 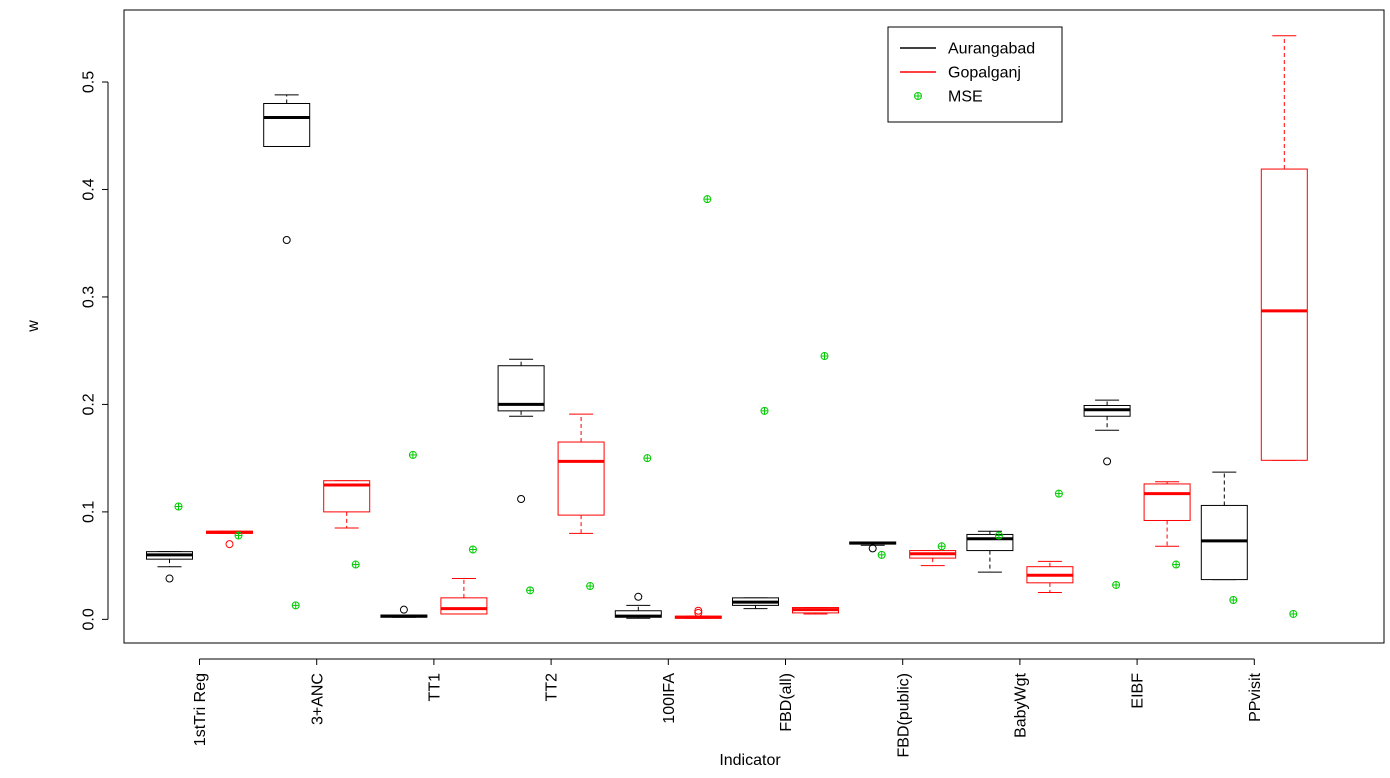 I want to click on legend-label: Aurangabad, so click(x=991, y=49).